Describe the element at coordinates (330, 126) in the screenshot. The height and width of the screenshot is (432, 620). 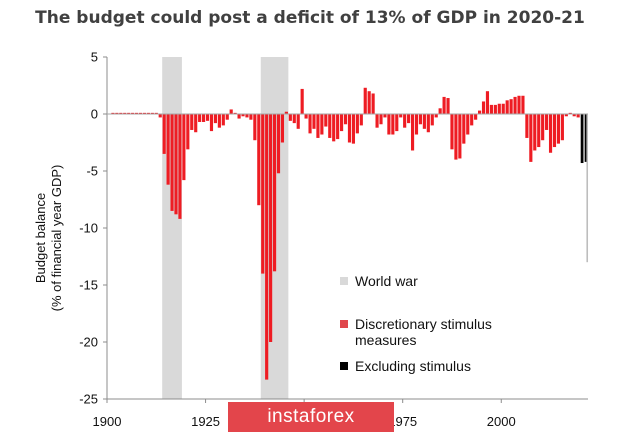
I see `bar-1956` at that location.